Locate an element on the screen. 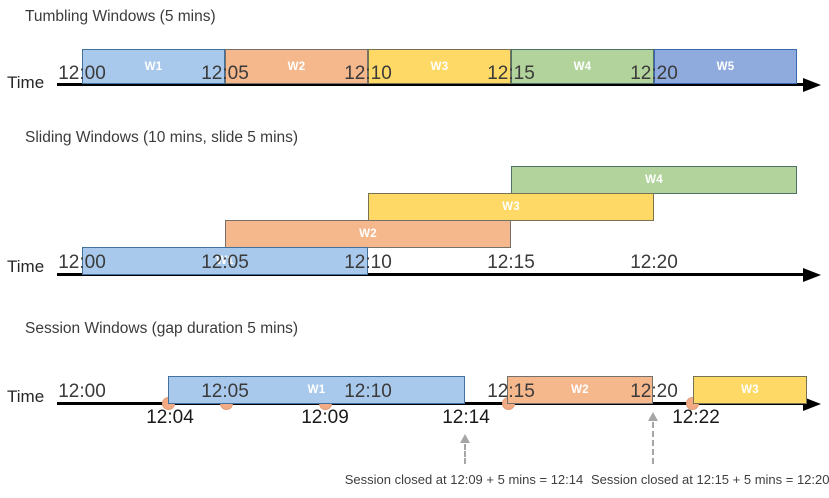 Image resolution: width=829 pixels, height=498 pixels. sliding-window-bar-w4: W4 is located at coordinates (654, 180).